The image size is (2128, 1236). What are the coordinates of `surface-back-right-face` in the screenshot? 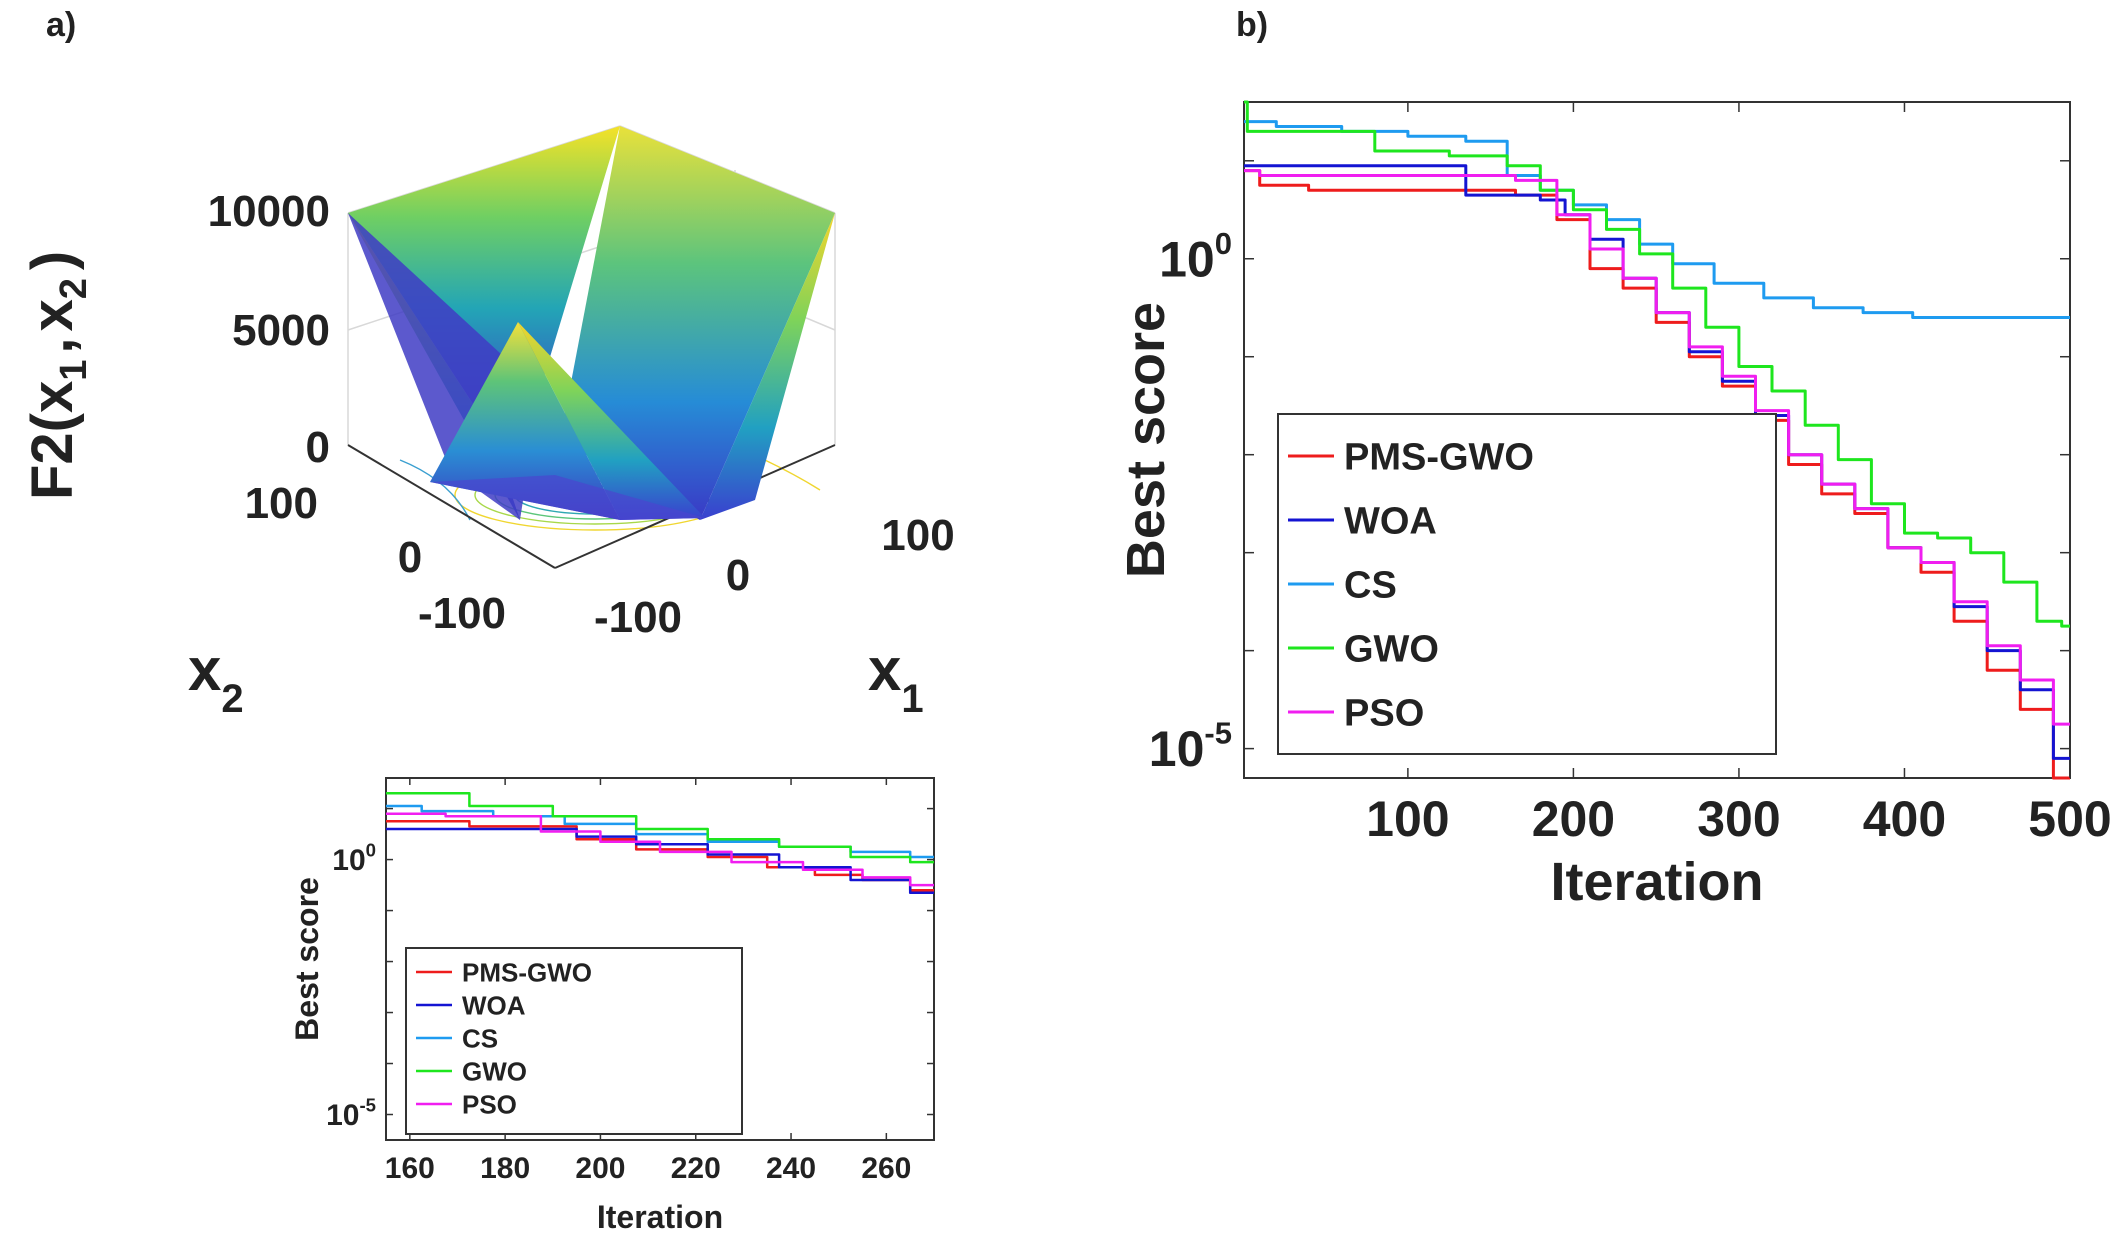 It's located at (697, 323).